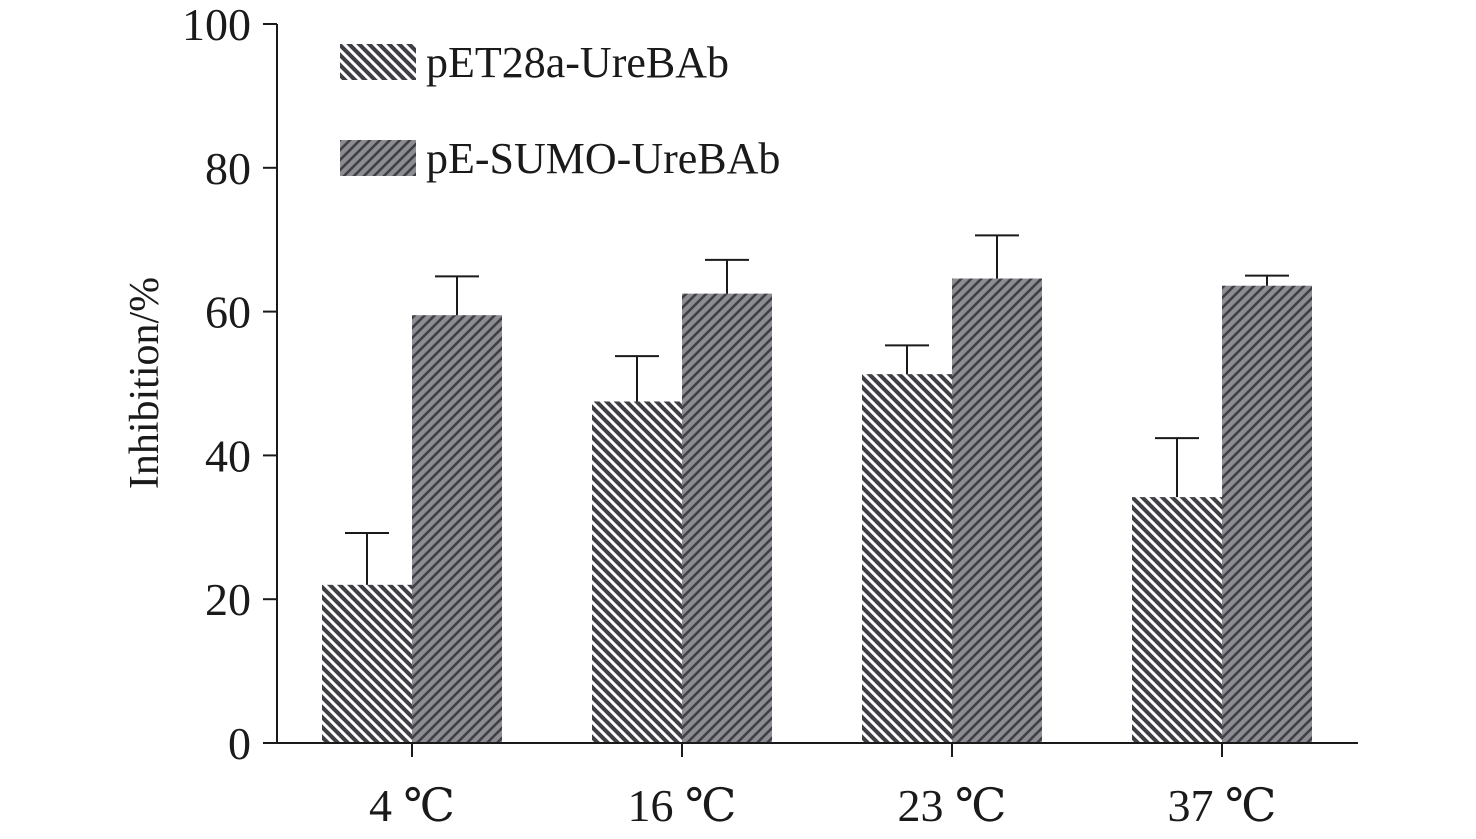 The image size is (1476, 839). Describe the element at coordinates (229, 384) in the screenshot. I see `y-axis-ticks: 0 20 40 60 80 100` at that location.